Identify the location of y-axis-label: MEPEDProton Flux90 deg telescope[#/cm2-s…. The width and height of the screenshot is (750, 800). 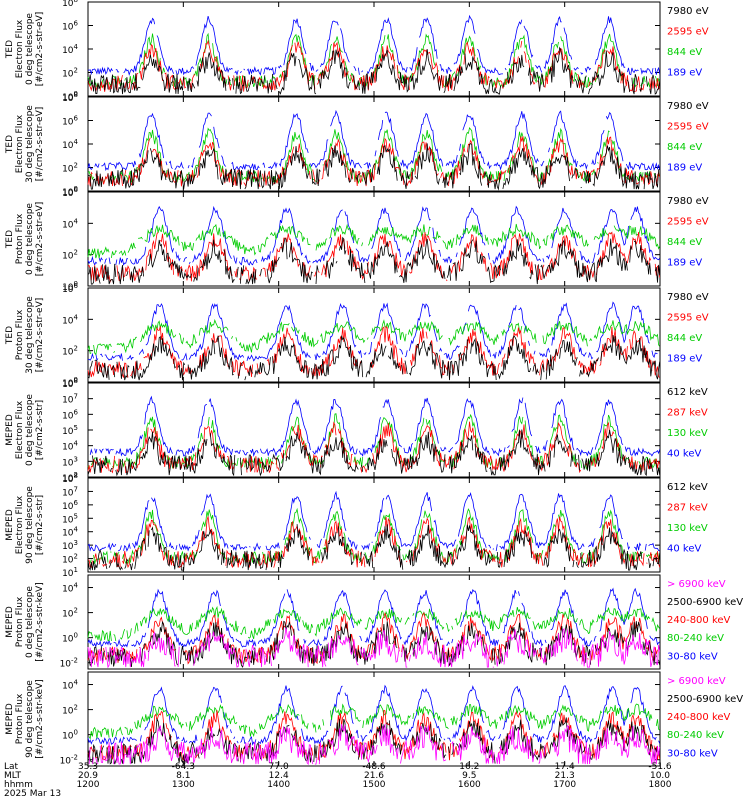
(25, 718).